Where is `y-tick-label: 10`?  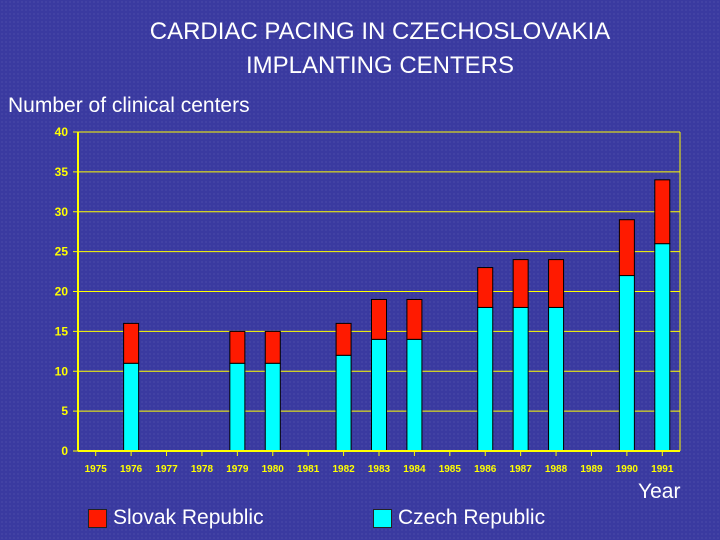
y-tick-label: 10 is located at coordinates (62, 371).